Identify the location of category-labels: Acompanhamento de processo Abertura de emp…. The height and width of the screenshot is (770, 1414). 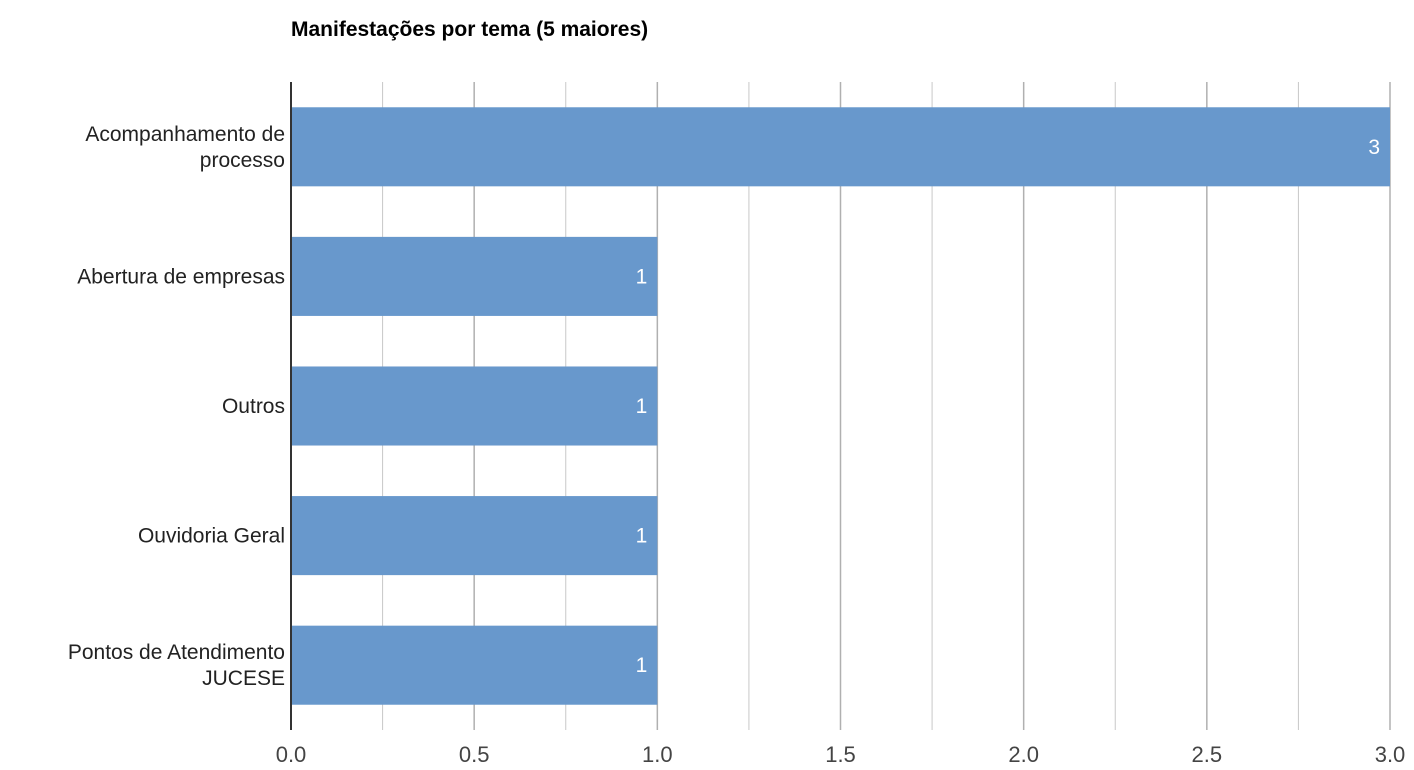
(176, 406).